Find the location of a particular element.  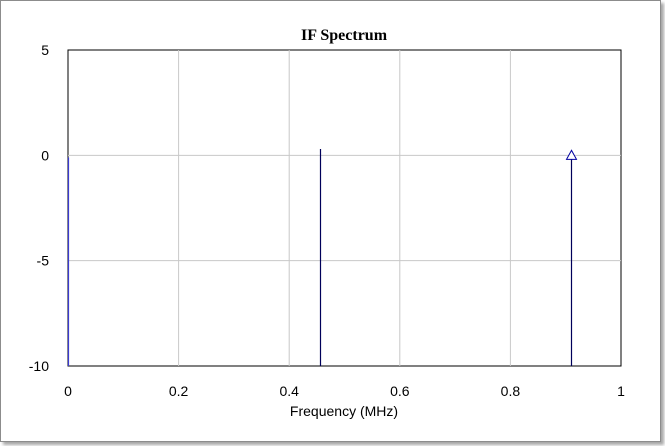

y-tick-label: 5 is located at coordinates (45, 50).